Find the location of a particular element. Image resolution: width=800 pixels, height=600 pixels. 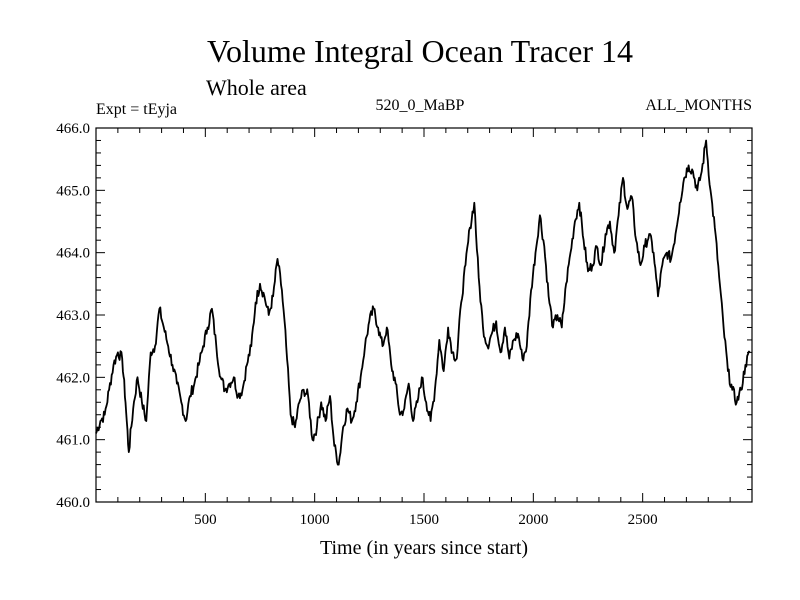

y-tick-label: 466.0 is located at coordinates (73, 129).